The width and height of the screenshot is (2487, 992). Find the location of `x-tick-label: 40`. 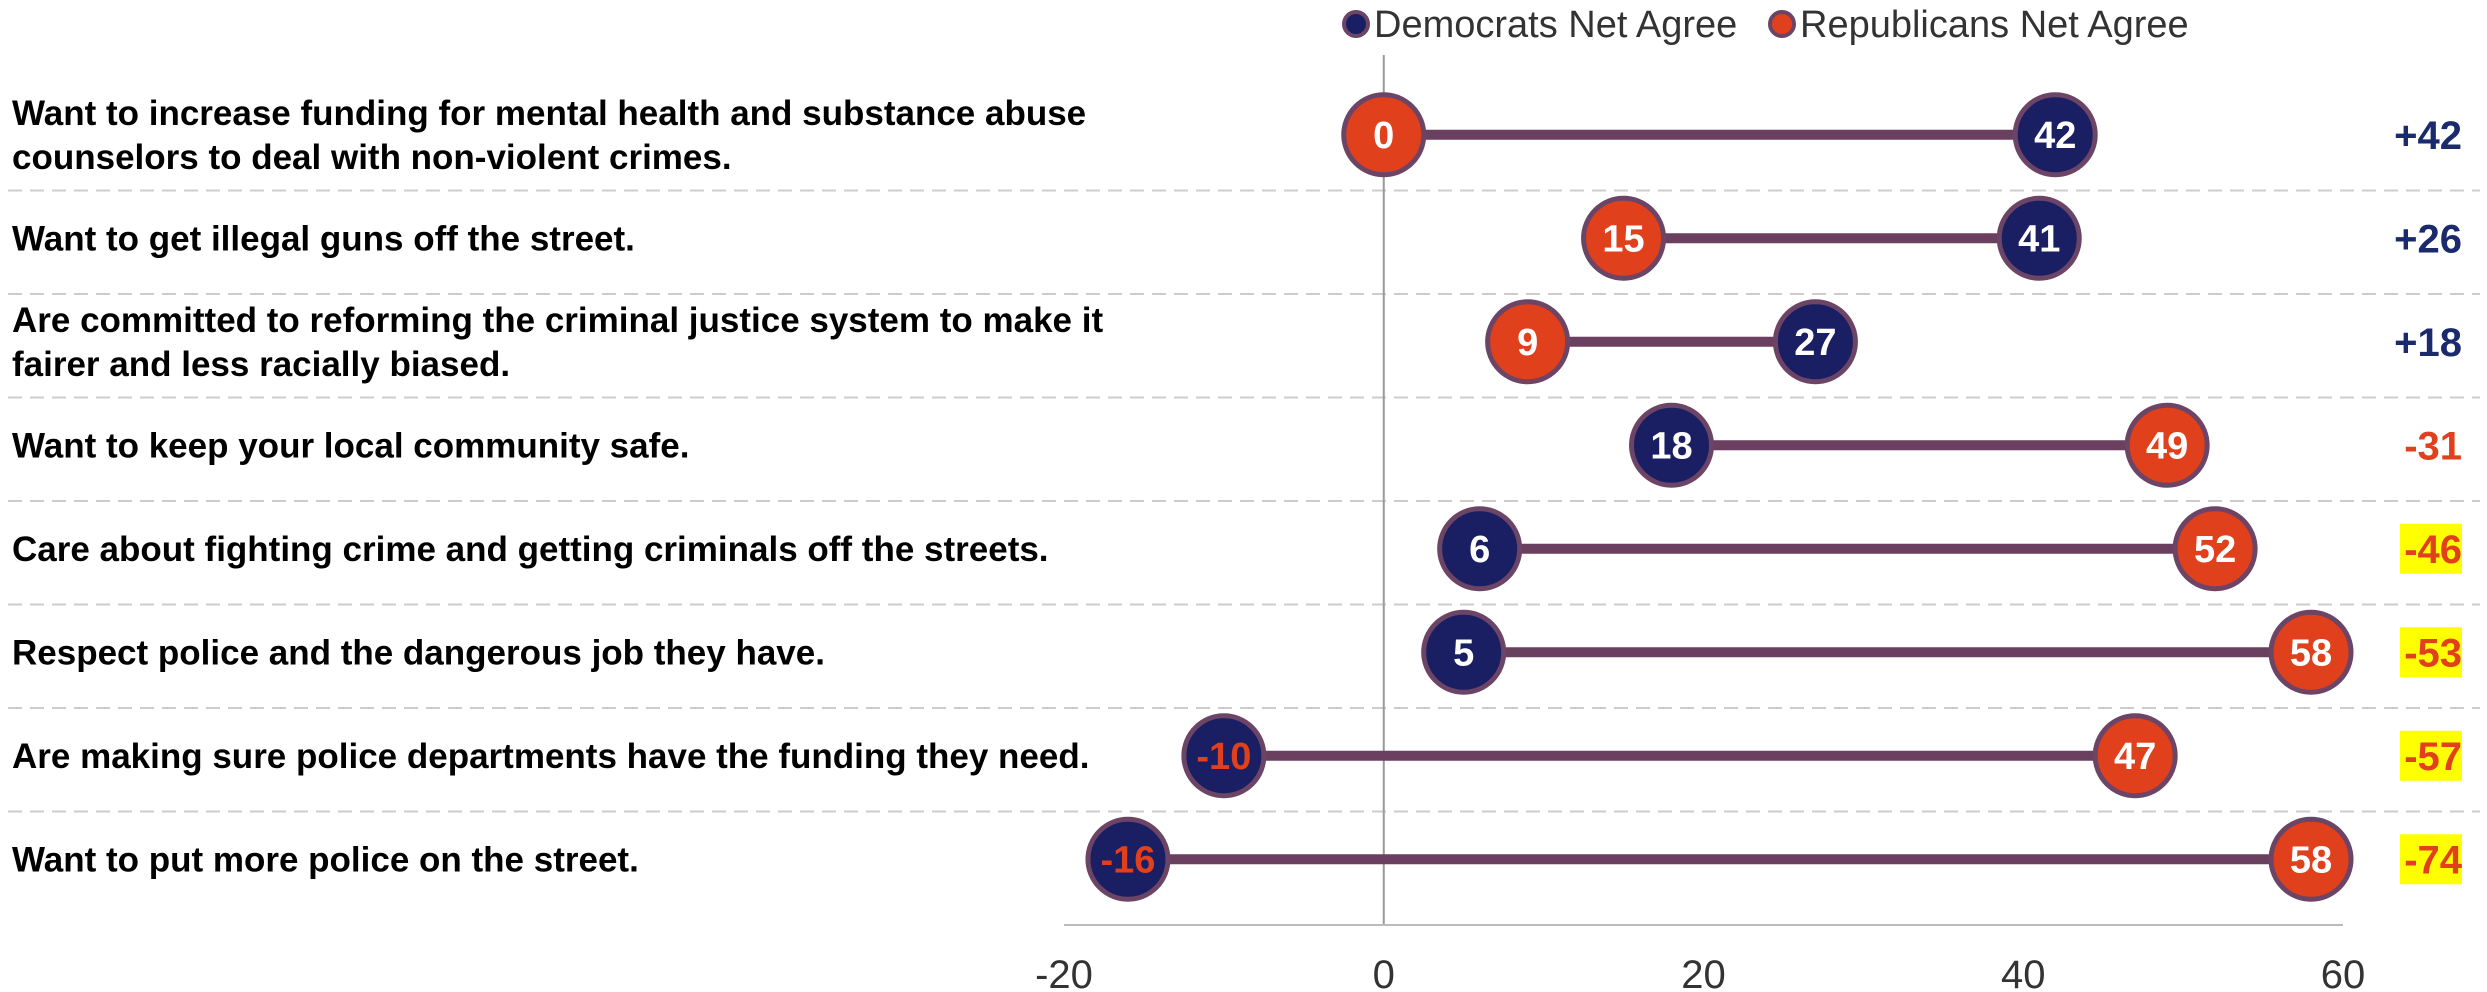

x-tick-label: 40 is located at coordinates (2023, 972).